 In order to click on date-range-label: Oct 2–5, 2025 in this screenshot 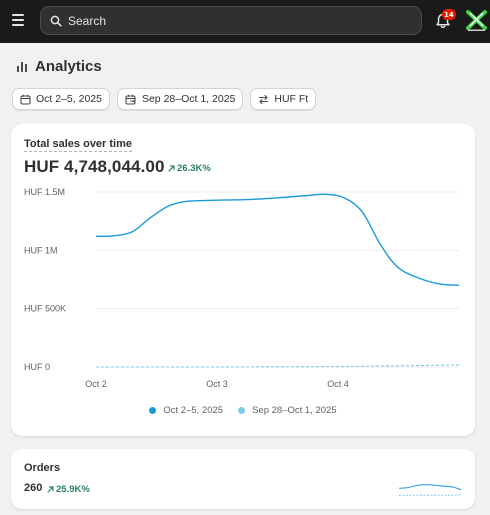, I will do `click(69, 99)`.